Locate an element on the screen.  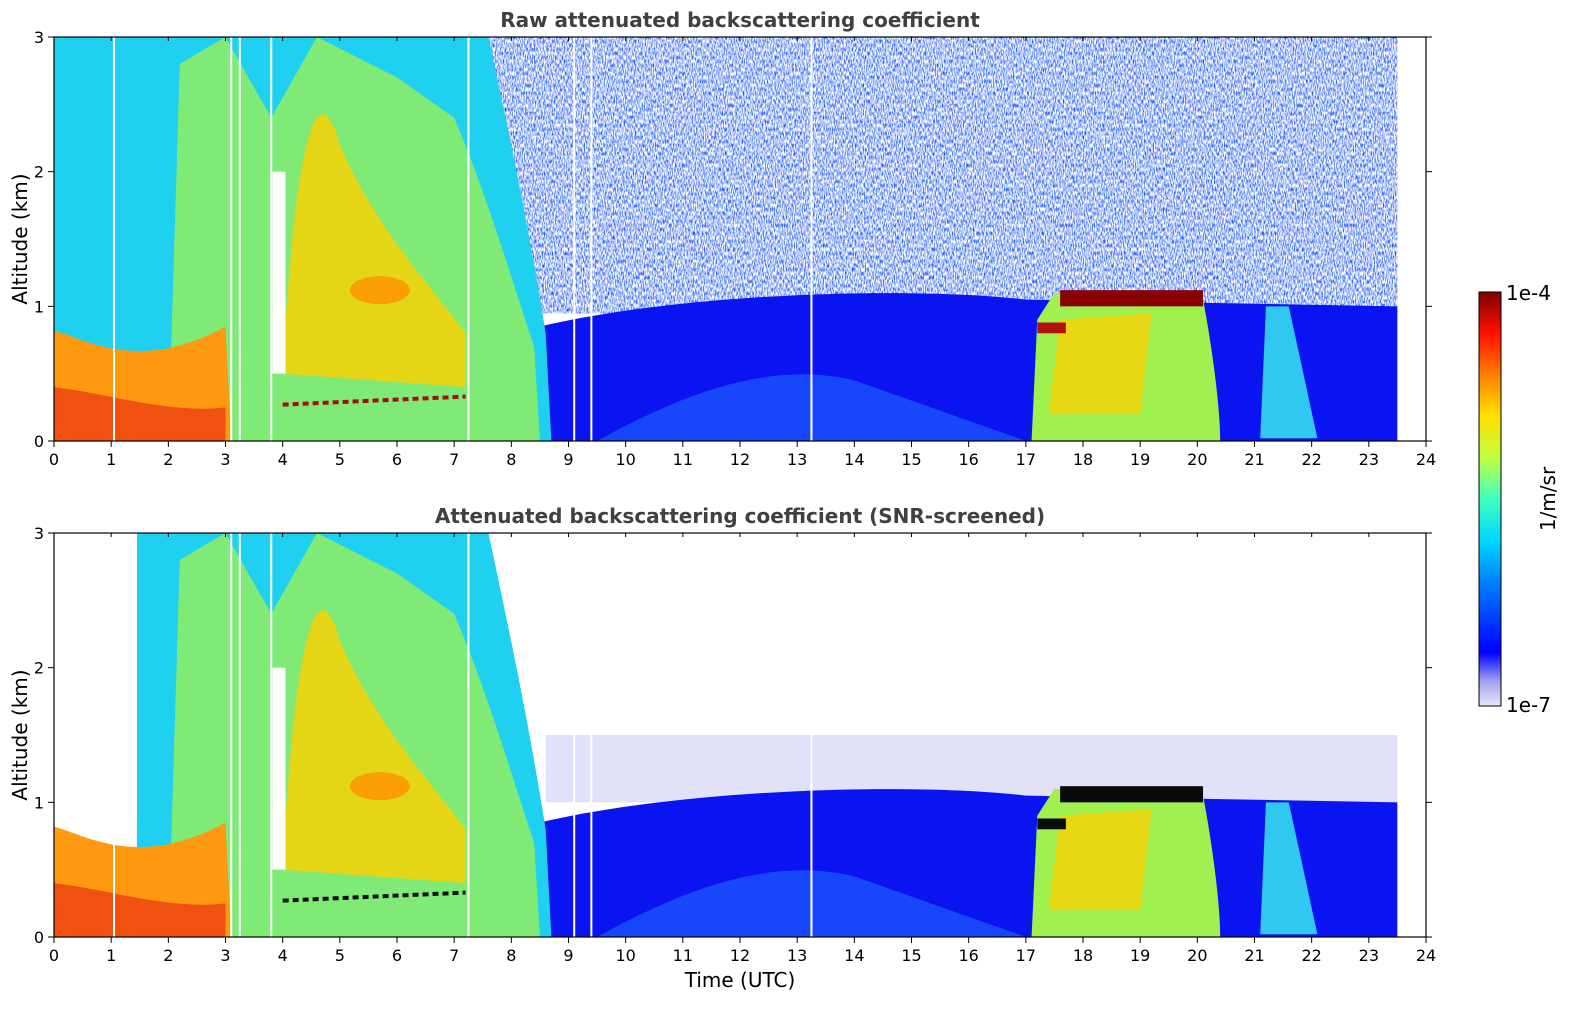
colorbar-unit-label: 1/m/sr is located at coordinates (1548, 498).